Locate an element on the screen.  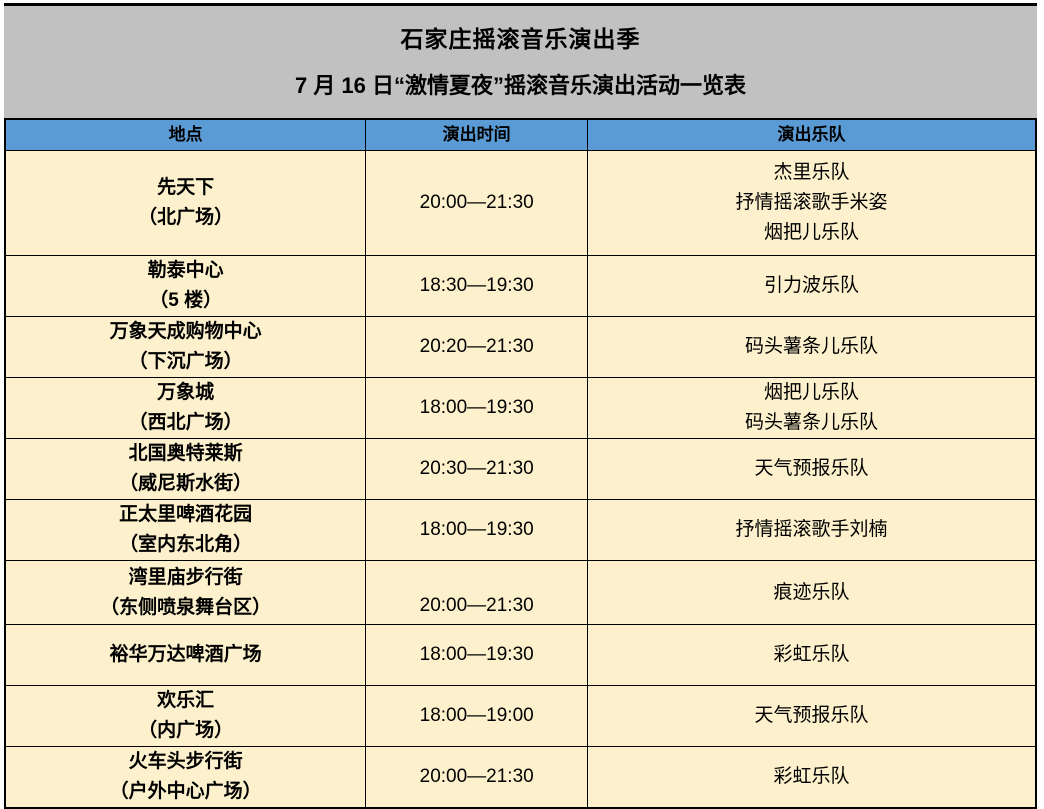
location-cell: 先天下 （北广场） is located at coordinates (185, 203).